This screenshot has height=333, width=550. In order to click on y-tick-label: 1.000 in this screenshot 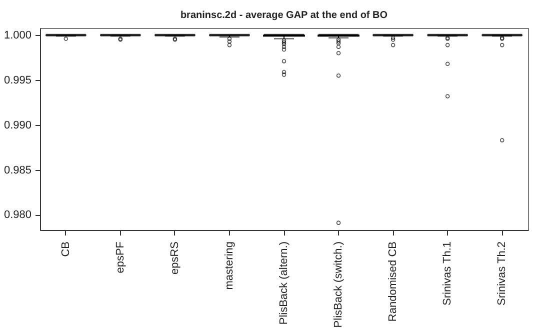, I will do `click(18, 36)`.